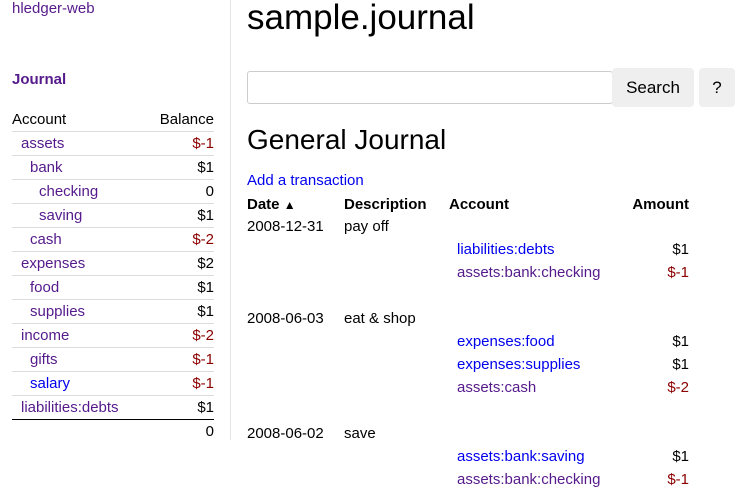  I want to click on account-row: gifts $-1, so click(113, 359).